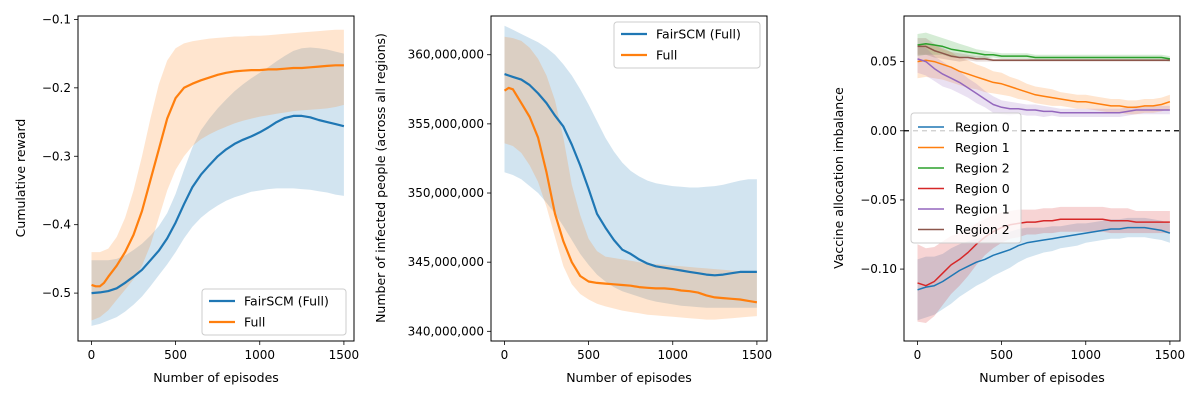 The width and height of the screenshot is (1200, 404). Describe the element at coordinates (446, 193) in the screenshot. I see `y-tick-label: 350,000,000` at that location.